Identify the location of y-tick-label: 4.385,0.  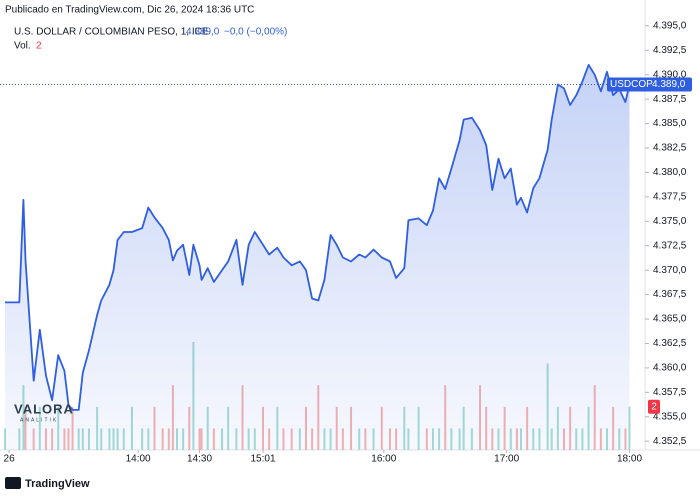
(670, 123).